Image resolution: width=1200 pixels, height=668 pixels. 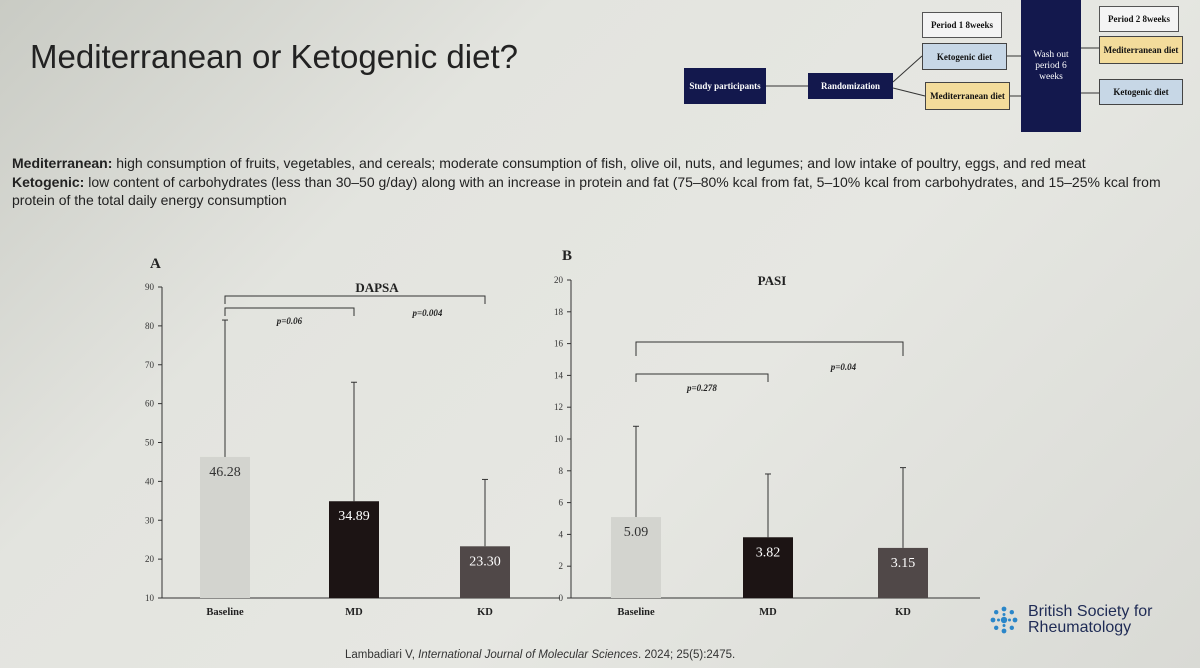 What do you see at coordinates (150, 365) in the screenshot?
I see `chart-a-y-tick-label: 70` at bounding box center [150, 365].